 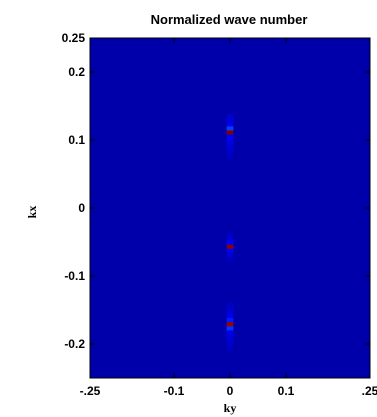 What do you see at coordinates (32, 212) in the screenshot?
I see `y-axis-label: kx` at bounding box center [32, 212].